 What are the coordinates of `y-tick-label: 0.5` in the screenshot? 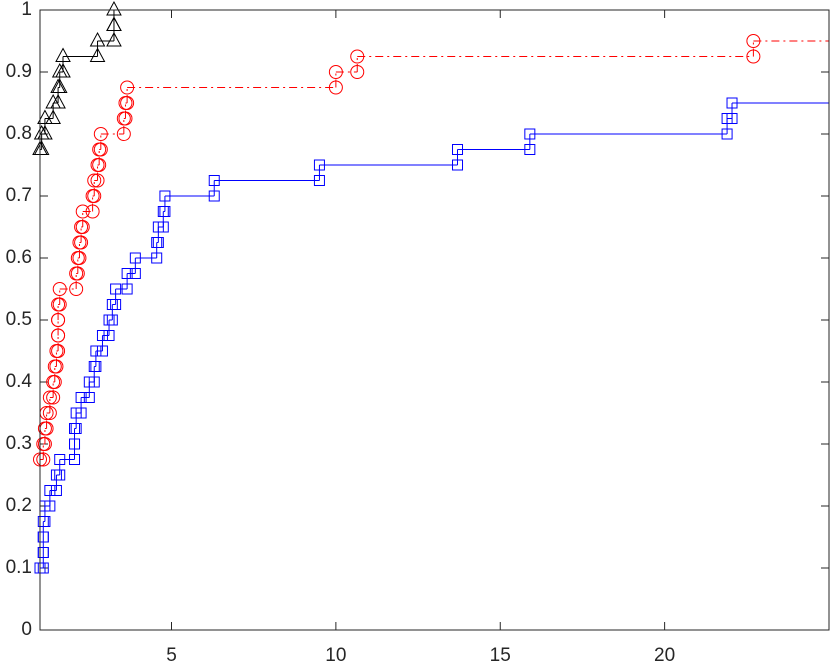 It's located at (19, 319).